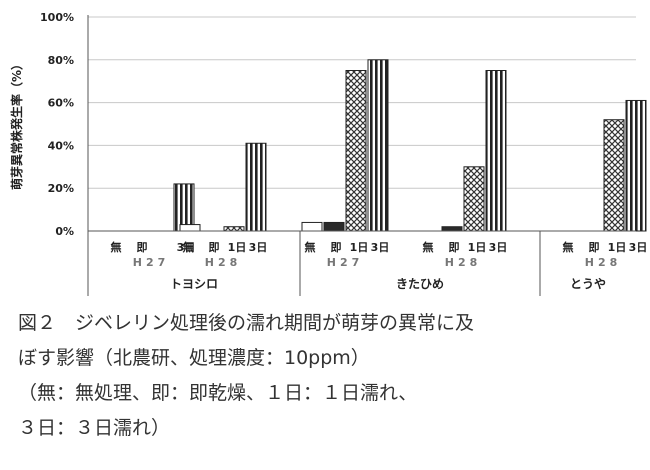 This screenshot has width=650, height=470. What do you see at coordinates (61, 145) in the screenshot?
I see `y-tick-label: 40%` at bounding box center [61, 145].